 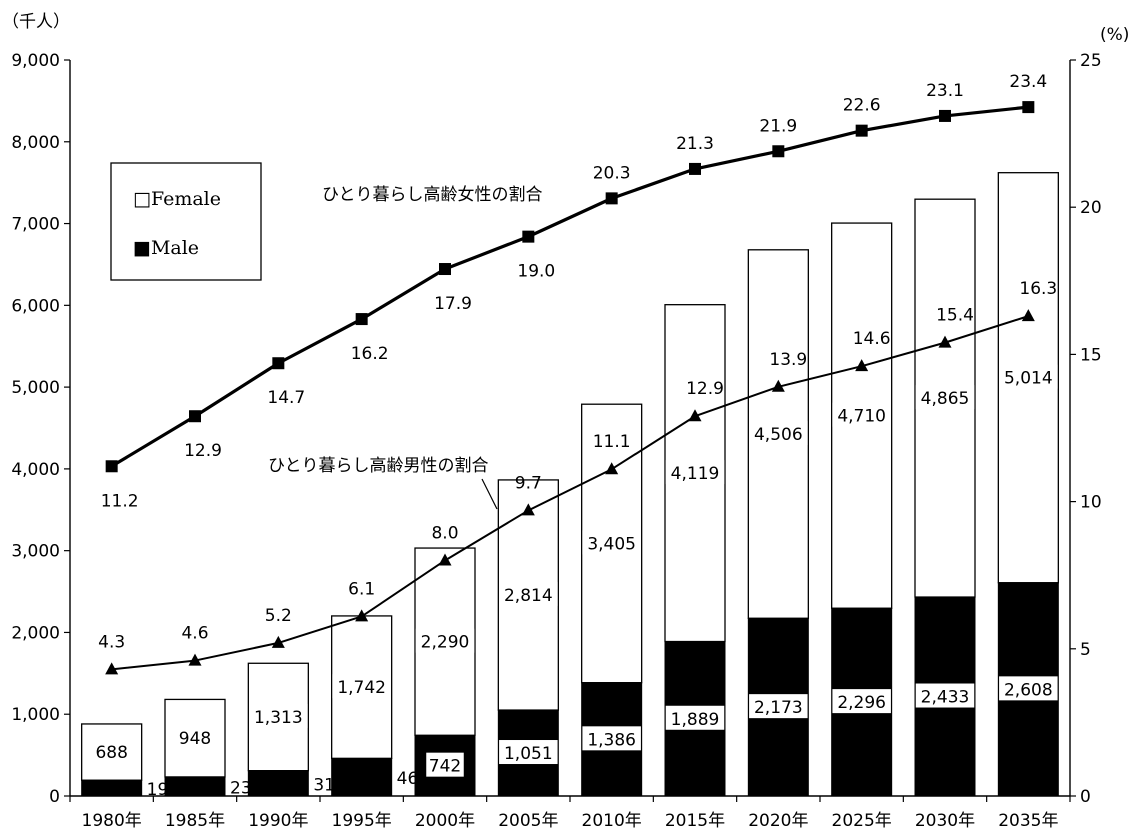 What do you see at coordinates (445, 767) in the screenshot?
I see `male-value-label: 742` at bounding box center [445, 767].